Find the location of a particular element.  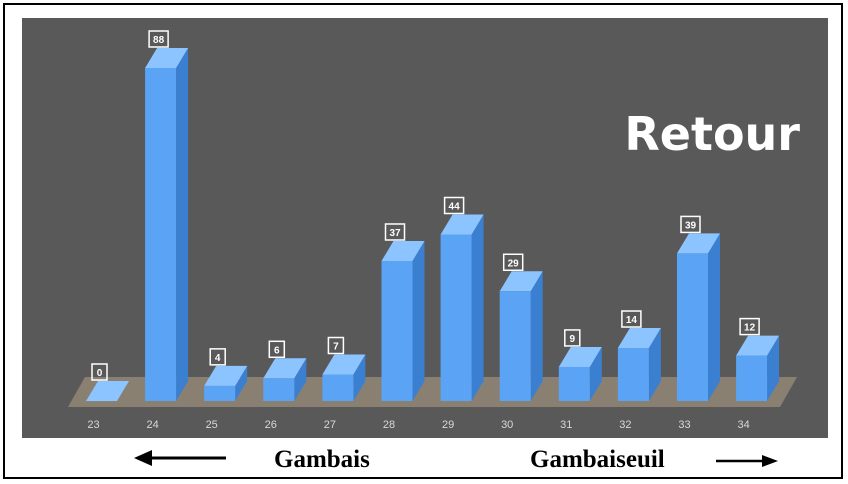

data-label: 7 is located at coordinates (336, 347).